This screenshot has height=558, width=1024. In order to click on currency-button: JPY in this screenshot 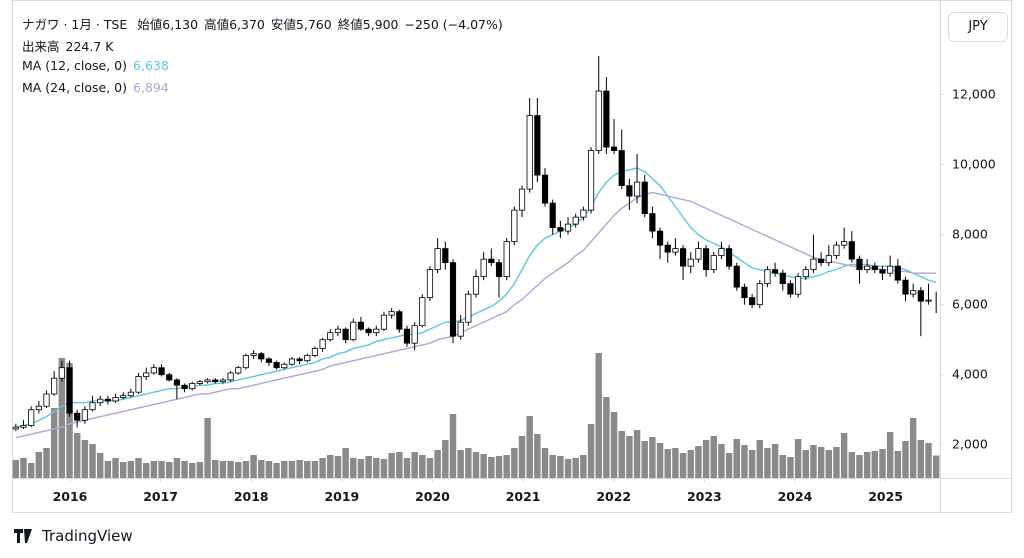, I will do `click(978, 27)`.